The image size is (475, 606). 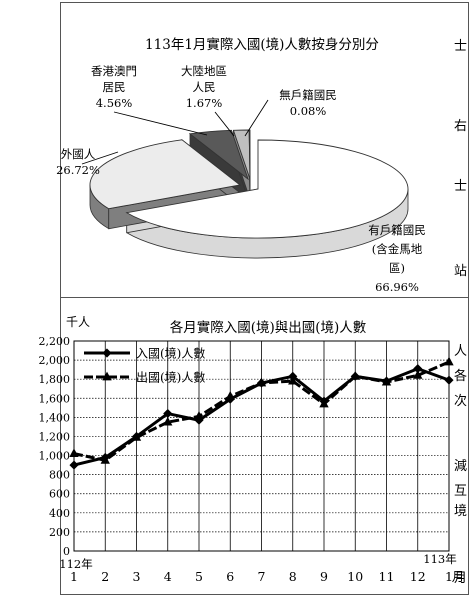 What do you see at coordinates (397, 268) in the screenshot?
I see `pie-label: 區)` at bounding box center [397, 268].